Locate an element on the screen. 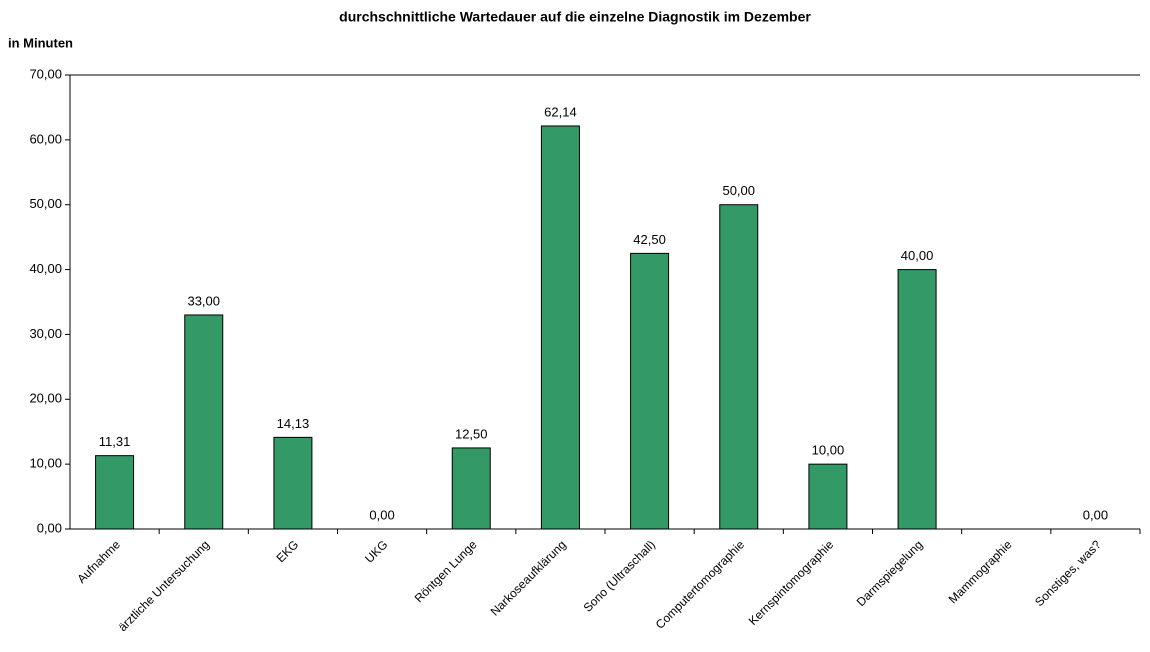  y-tick-label: 0,00 is located at coordinates (49, 527).